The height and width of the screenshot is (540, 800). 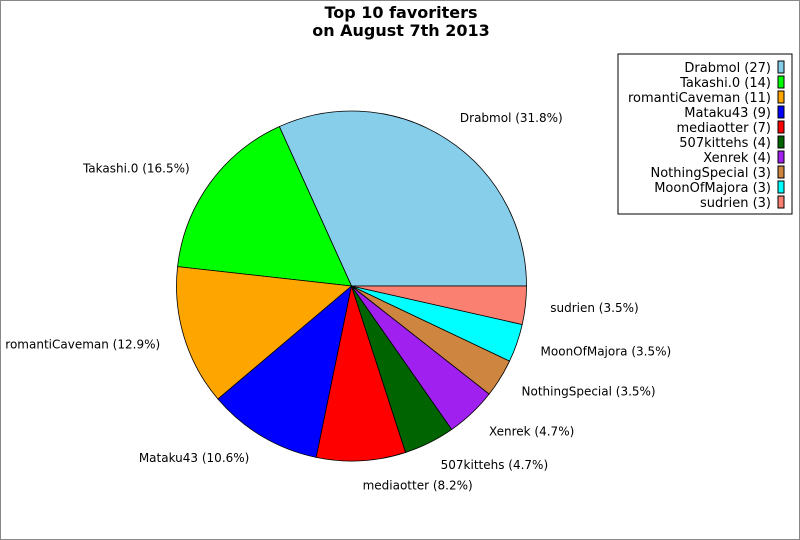 What do you see at coordinates (594, 308) in the screenshot?
I see `slice-label: sudrien (3.5%)` at bounding box center [594, 308].